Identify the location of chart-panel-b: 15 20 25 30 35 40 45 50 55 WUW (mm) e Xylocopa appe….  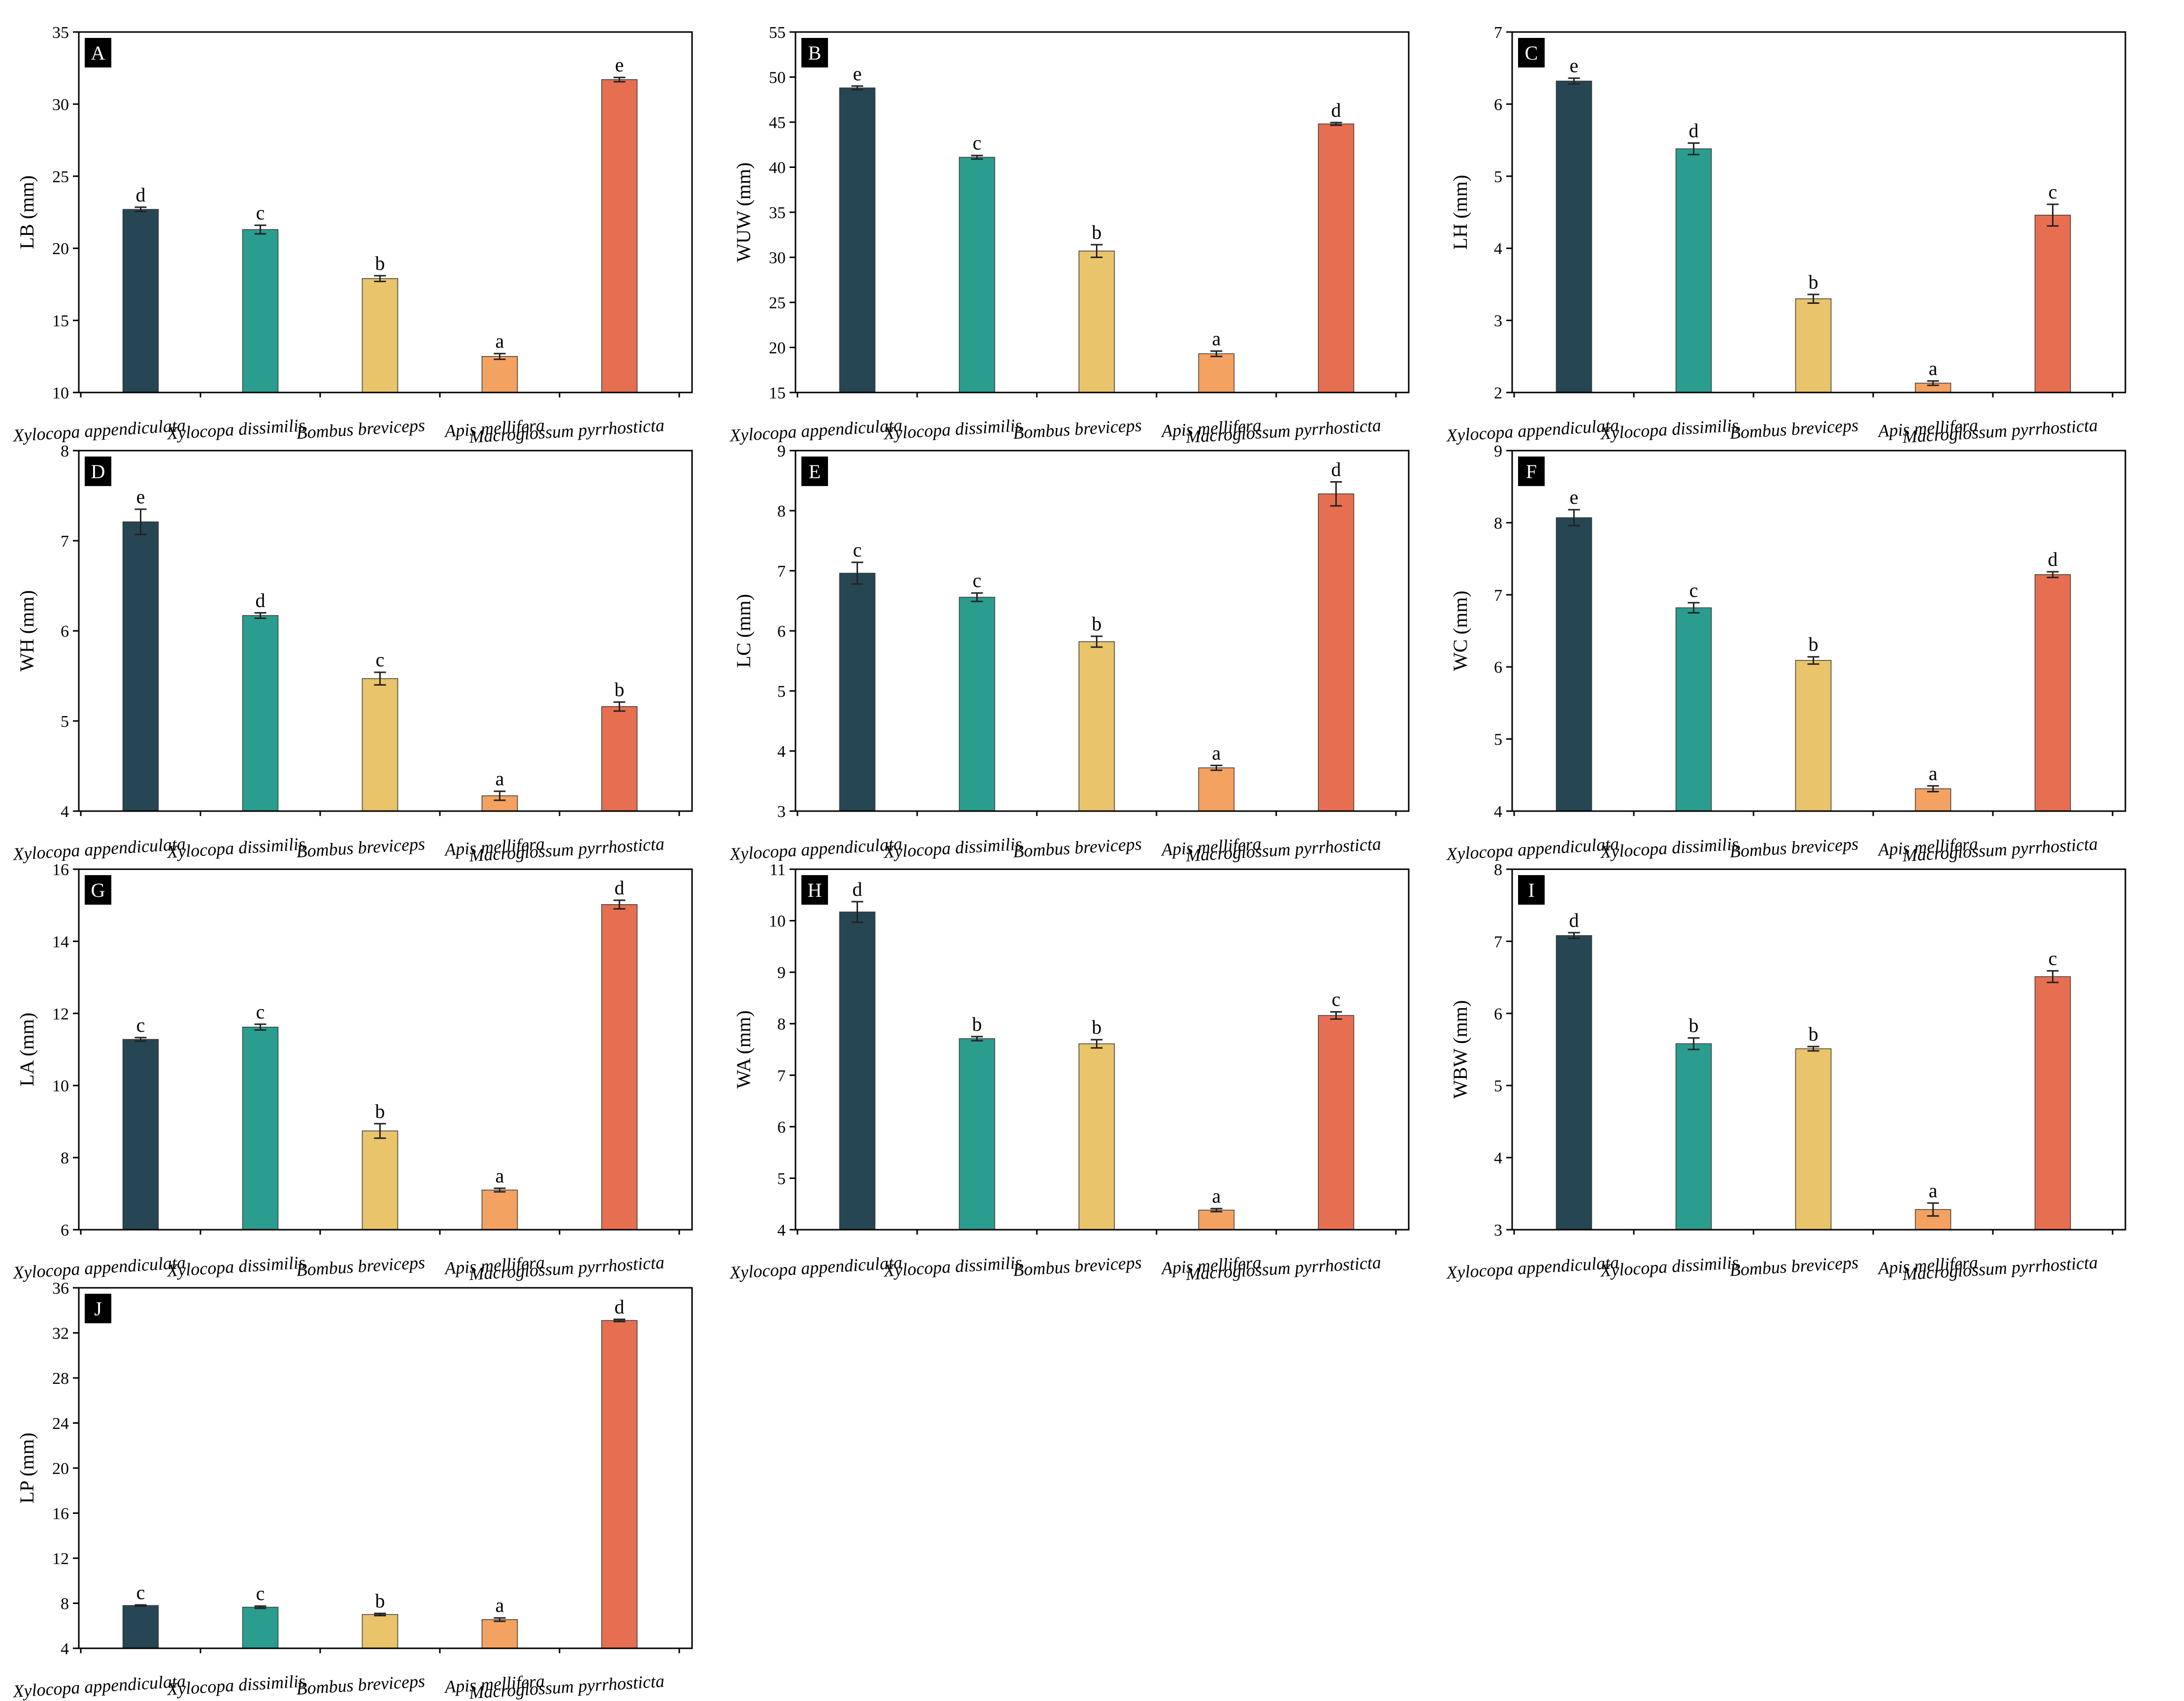
(1069, 235).